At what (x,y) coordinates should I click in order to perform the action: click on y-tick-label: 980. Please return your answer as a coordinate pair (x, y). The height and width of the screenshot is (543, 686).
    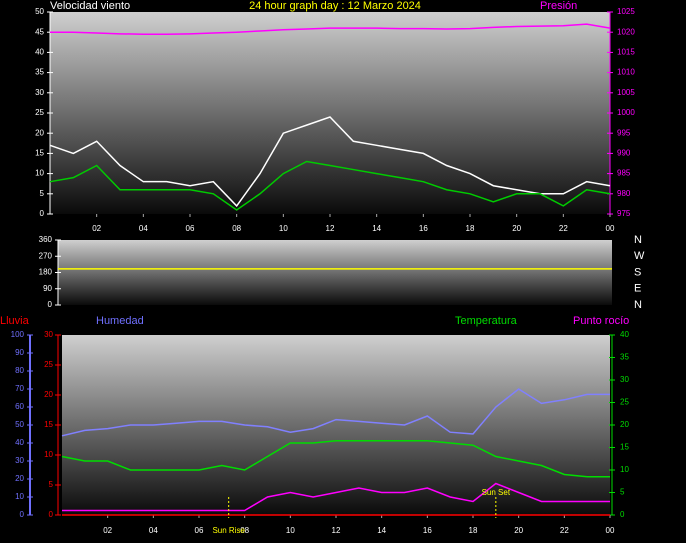
    Looking at the image, I should click on (624, 193).